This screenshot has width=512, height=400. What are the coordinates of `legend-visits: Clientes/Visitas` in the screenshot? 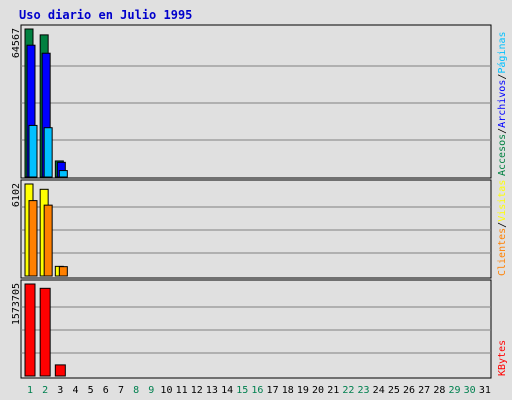 It's located at (502, 228).